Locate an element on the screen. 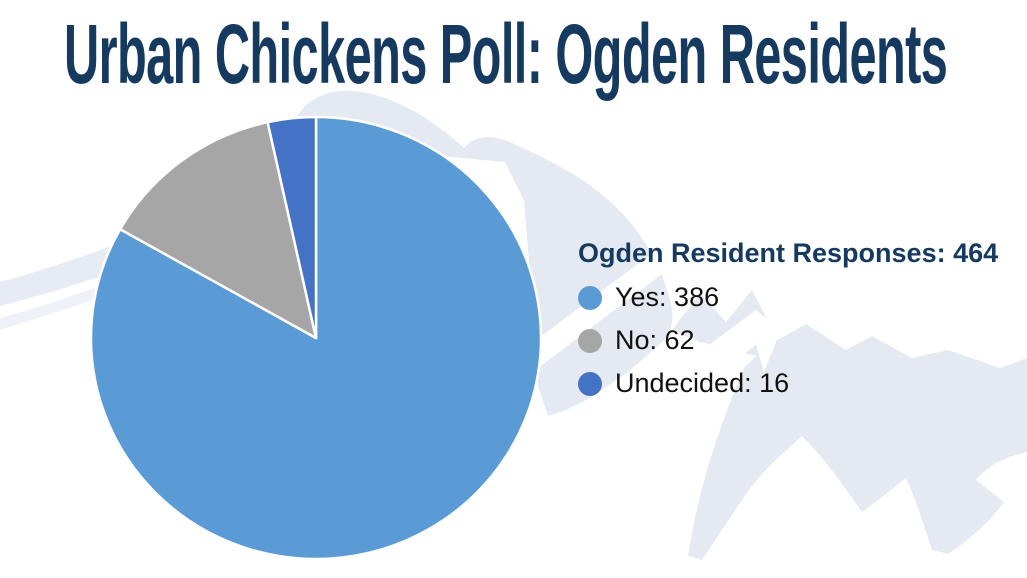 Image resolution: width=1027 pixels, height=578 pixels. pie-slice-undecided is located at coordinates (292, 227).